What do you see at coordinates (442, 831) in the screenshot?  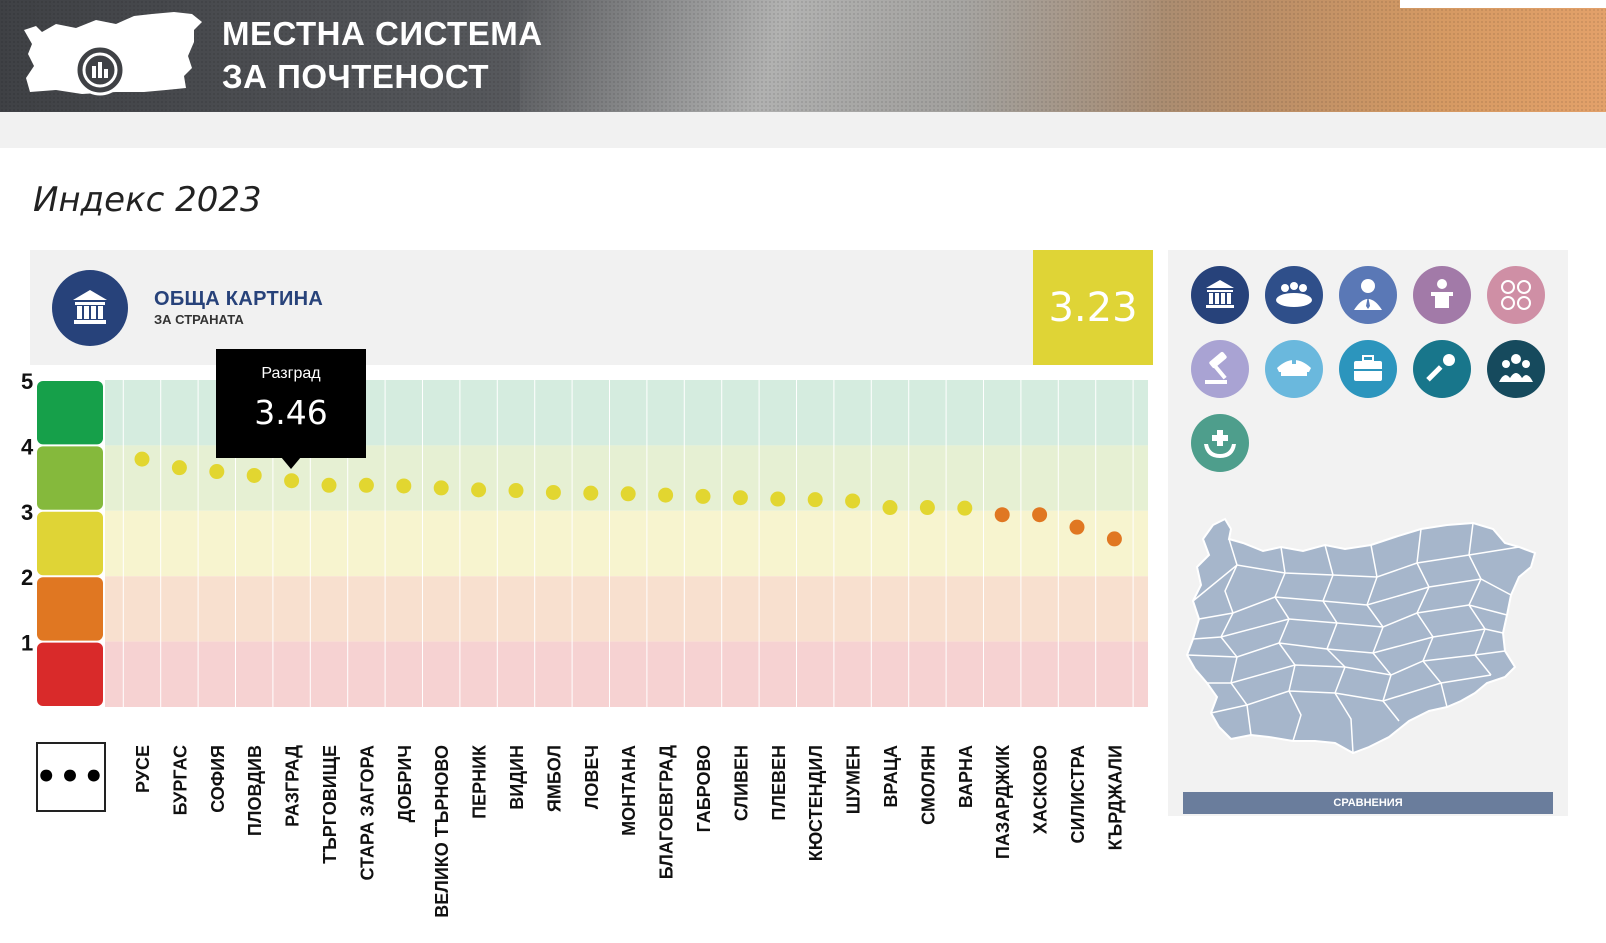 I see `category-label-9: ВЕЛИКО ТЪРНОВО` at bounding box center [442, 831].